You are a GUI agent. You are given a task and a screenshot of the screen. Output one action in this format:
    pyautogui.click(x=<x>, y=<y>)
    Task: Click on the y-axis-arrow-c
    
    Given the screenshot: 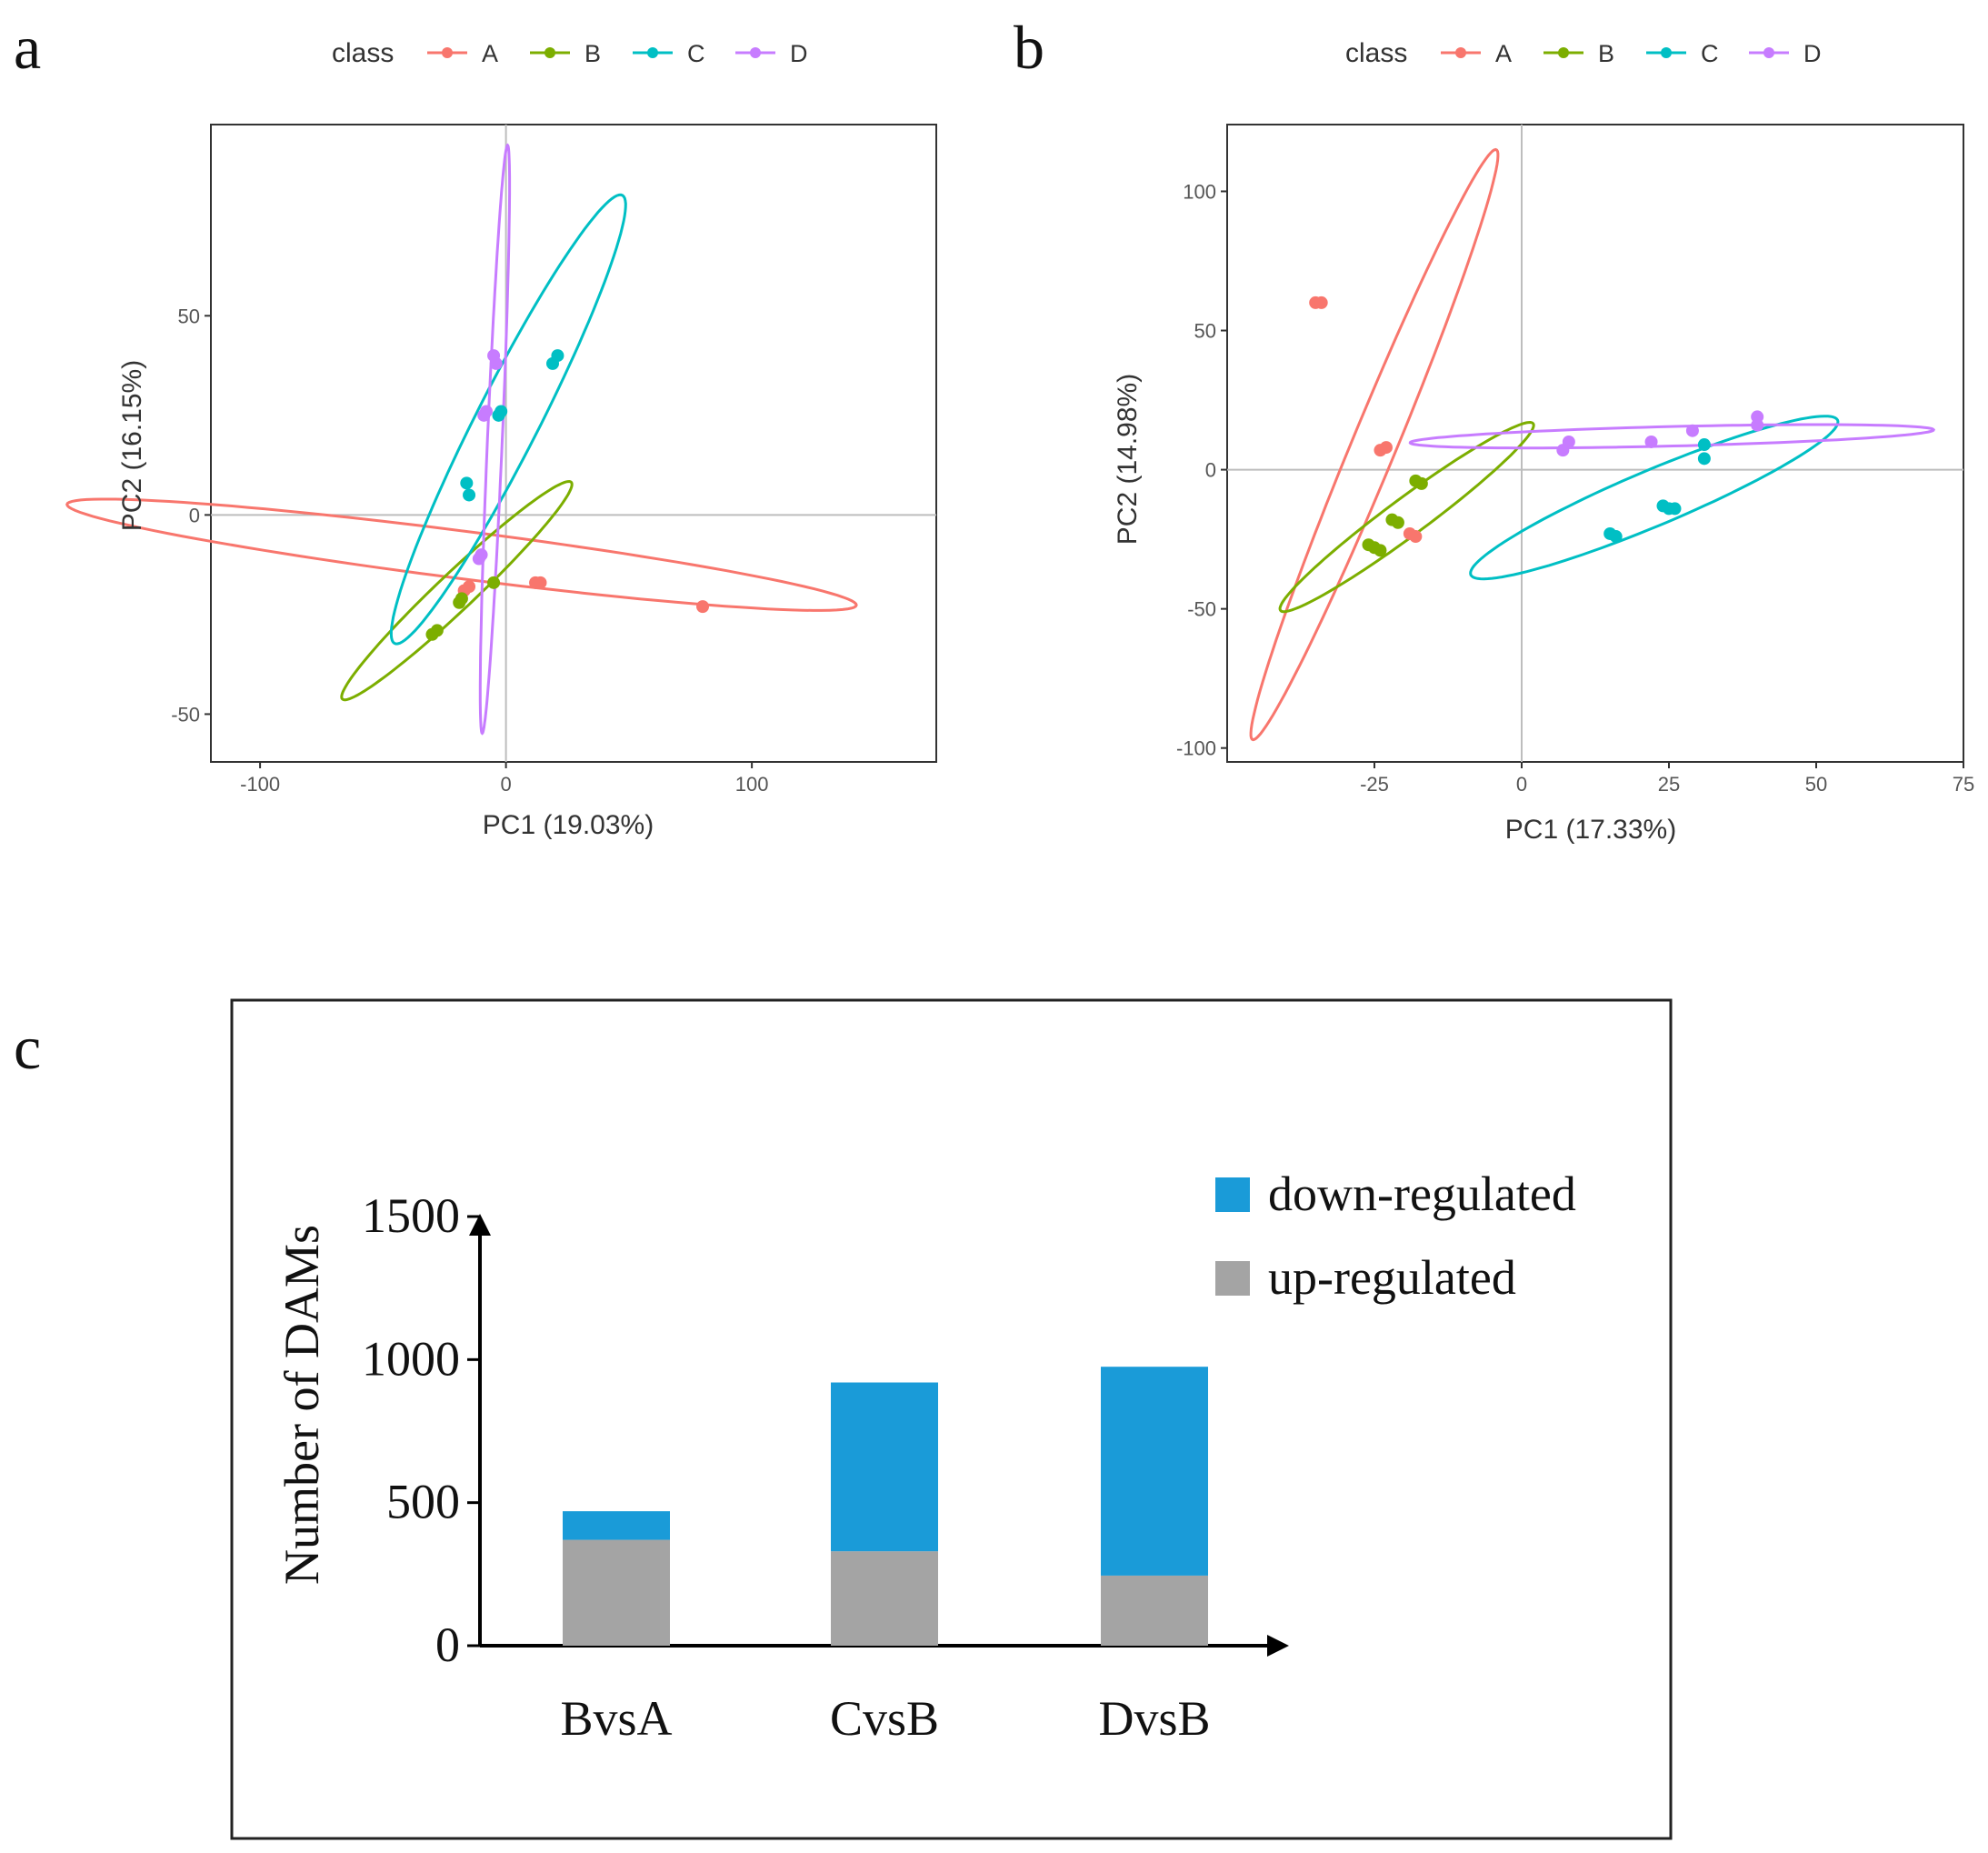 What is the action you would take?
    pyautogui.click(x=480, y=1225)
    